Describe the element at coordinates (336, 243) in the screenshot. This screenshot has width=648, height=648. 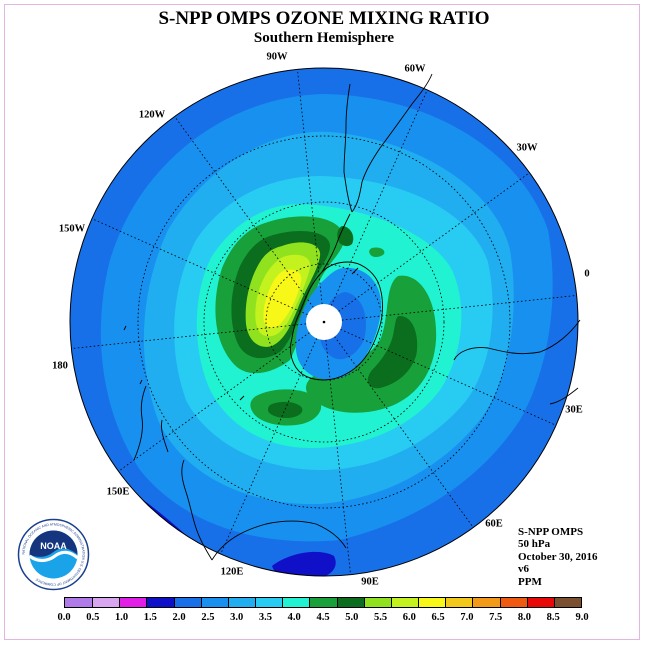
I see `antarctic-peninsula` at that location.